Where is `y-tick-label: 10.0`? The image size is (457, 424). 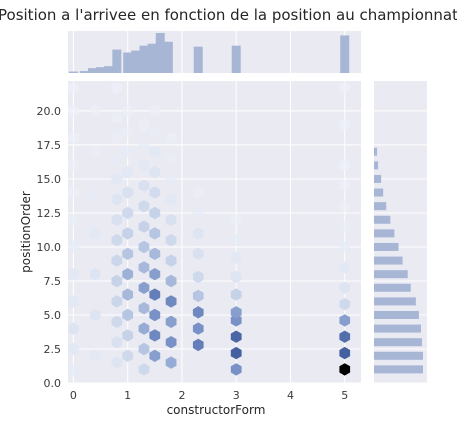
y-tick-label: 10.0 is located at coordinates (49, 247).